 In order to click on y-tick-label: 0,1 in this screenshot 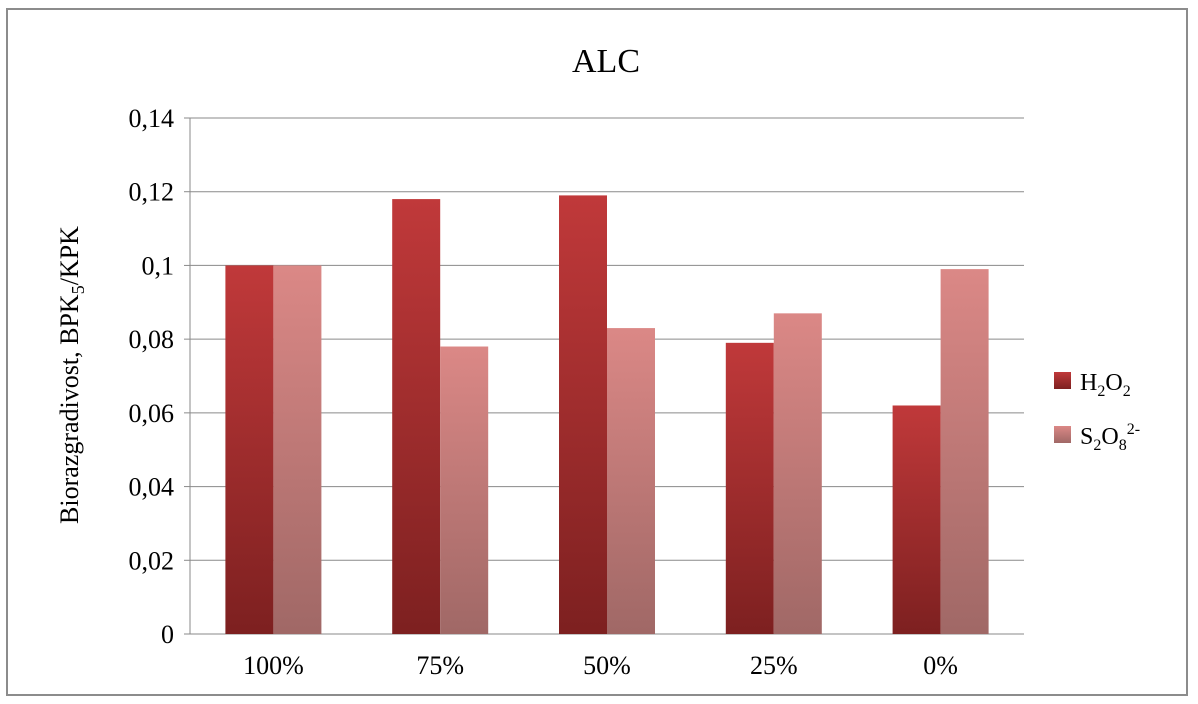, I will do `click(158, 265)`.